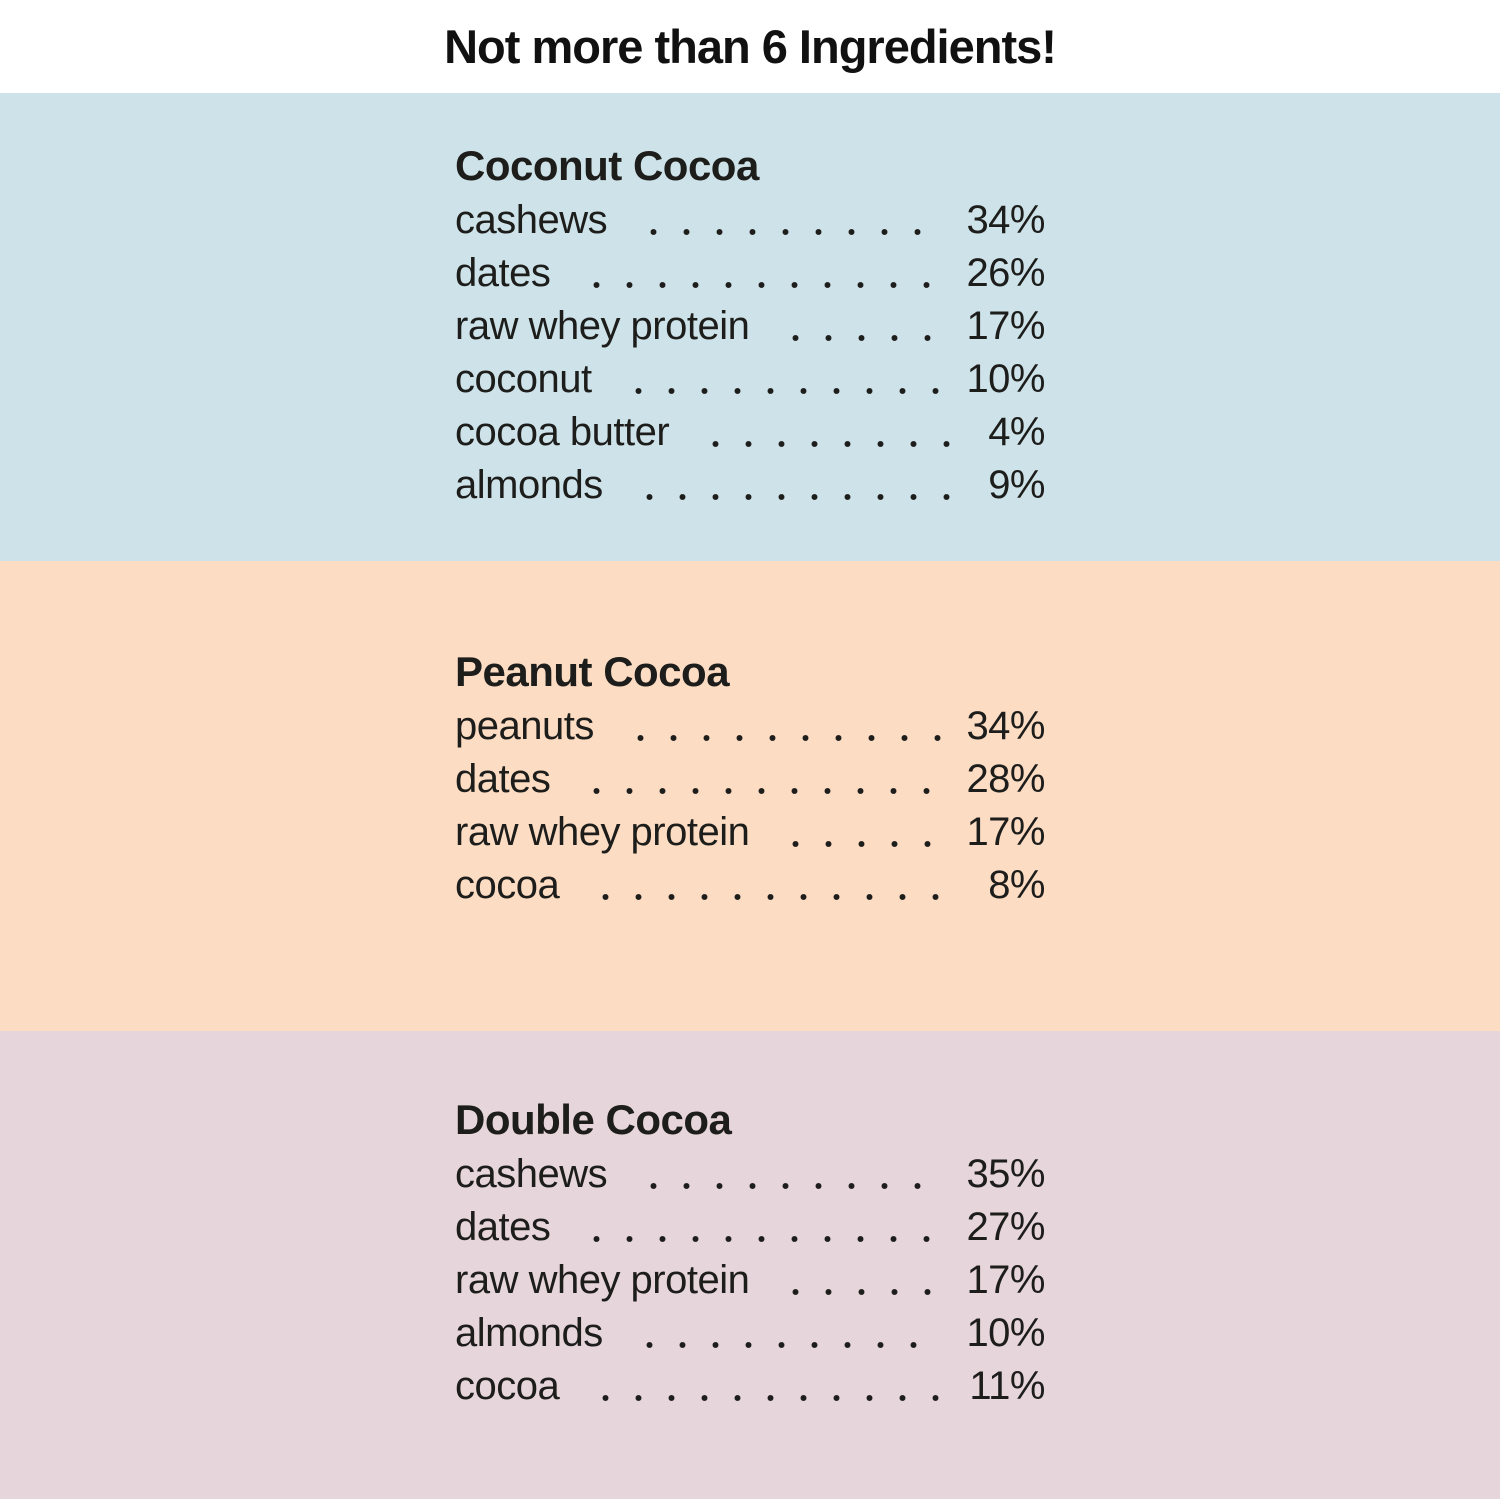  Describe the element at coordinates (750, 1386) in the screenshot. I see `ingredient-row: cocoa 11%` at that location.